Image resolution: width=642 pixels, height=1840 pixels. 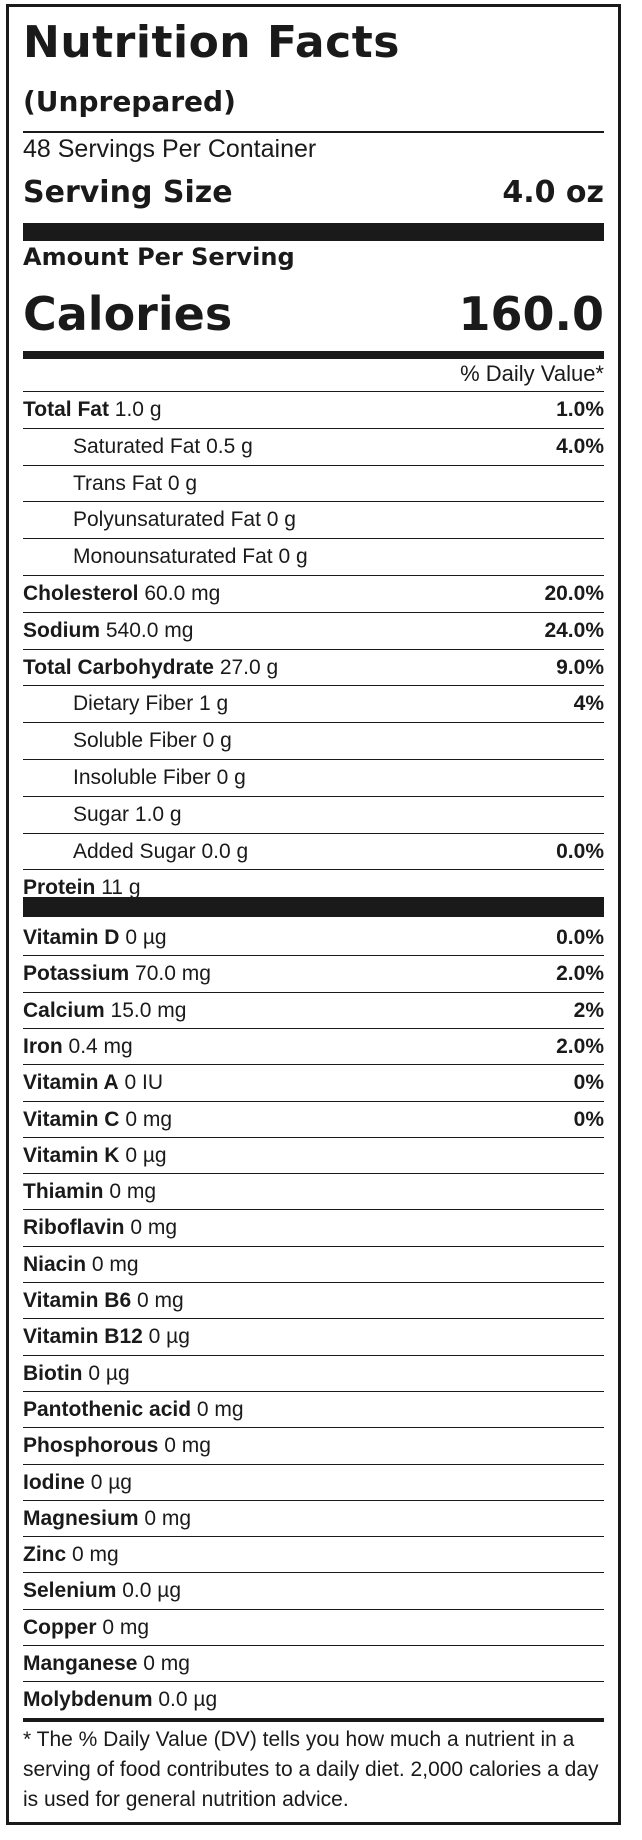 What do you see at coordinates (313, 1627) in the screenshot?
I see `nutrient-row: Copper 0 mg` at bounding box center [313, 1627].